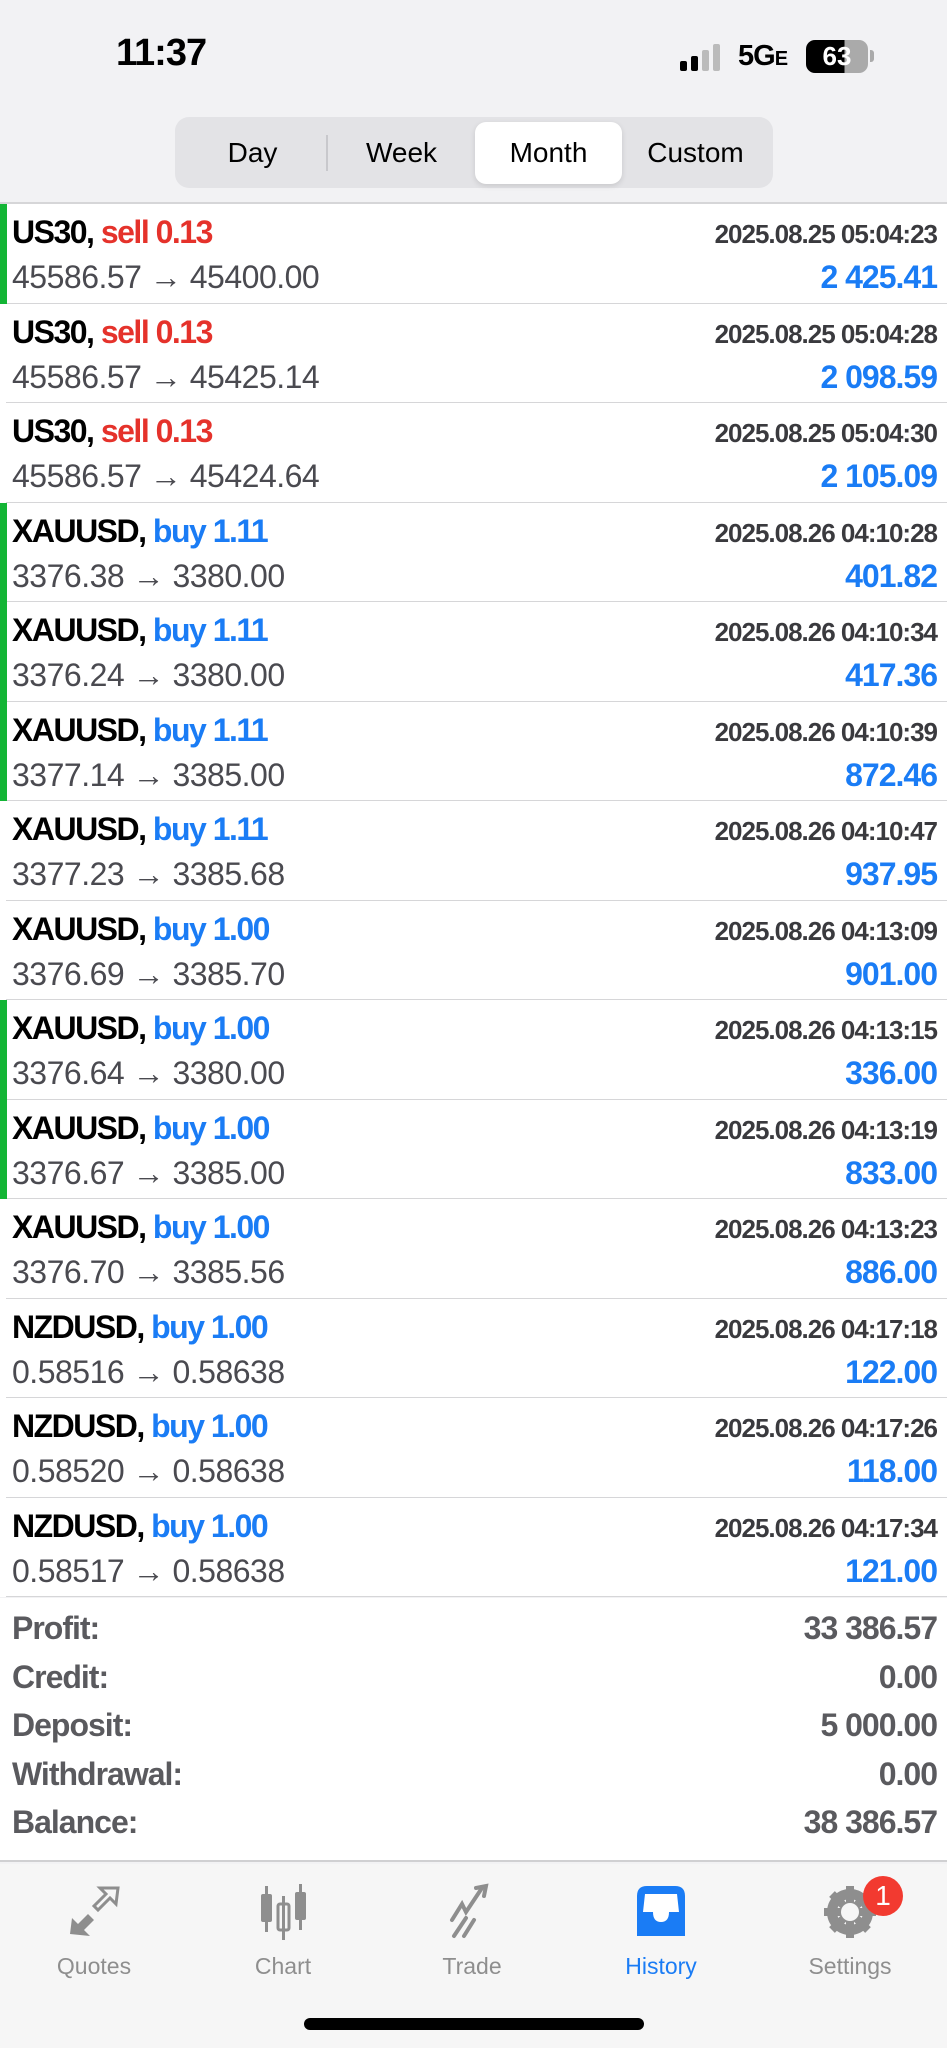 The height and width of the screenshot is (2048, 947). Describe the element at coordinates (826, 1328) in the screenshot. I see `deal-time: 2025.08.26 04:17:18` at that location.